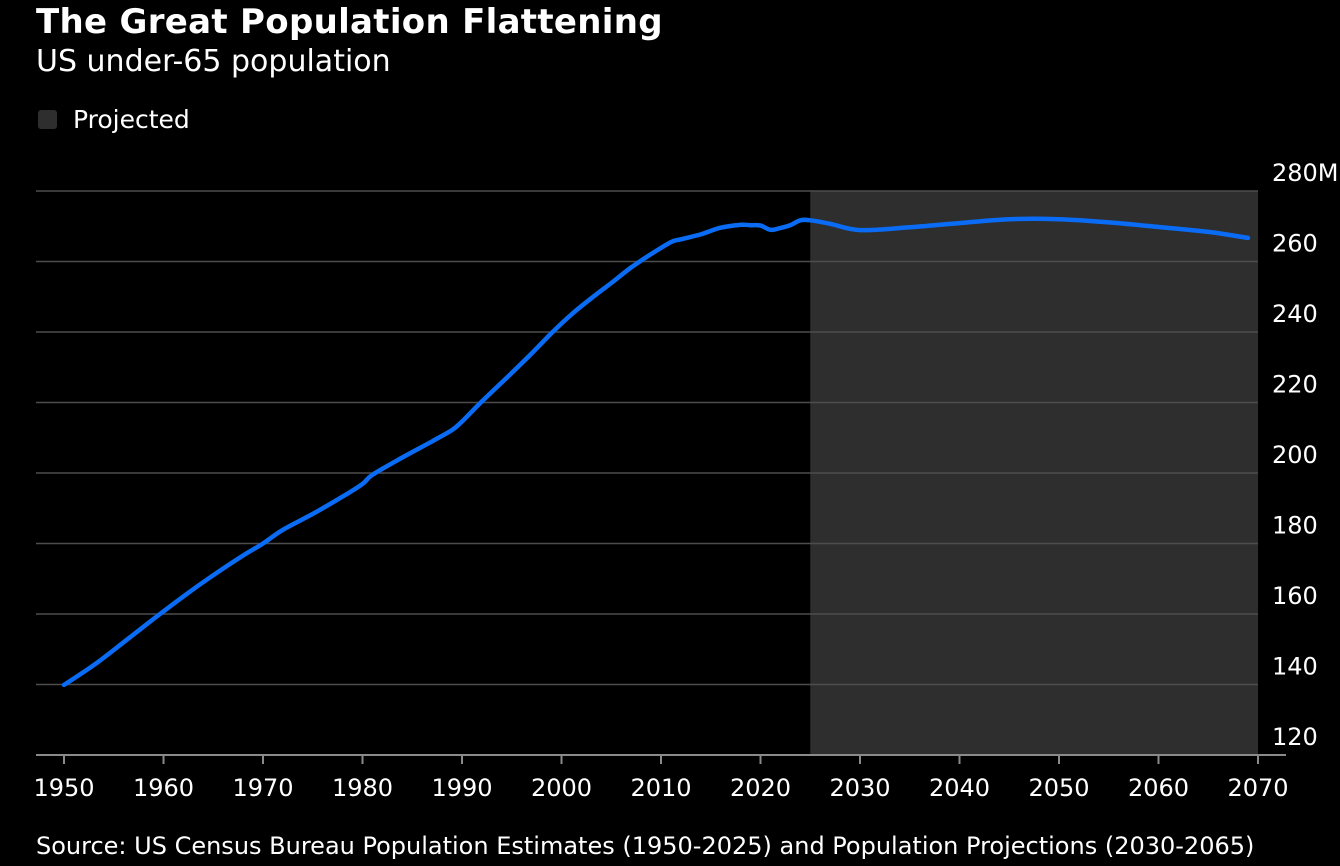 This screenshot has width=1340, height=866. Describe the element at coordinates (660, 788) in the screenshot. I see `x-tick-label: 2010` at that location.